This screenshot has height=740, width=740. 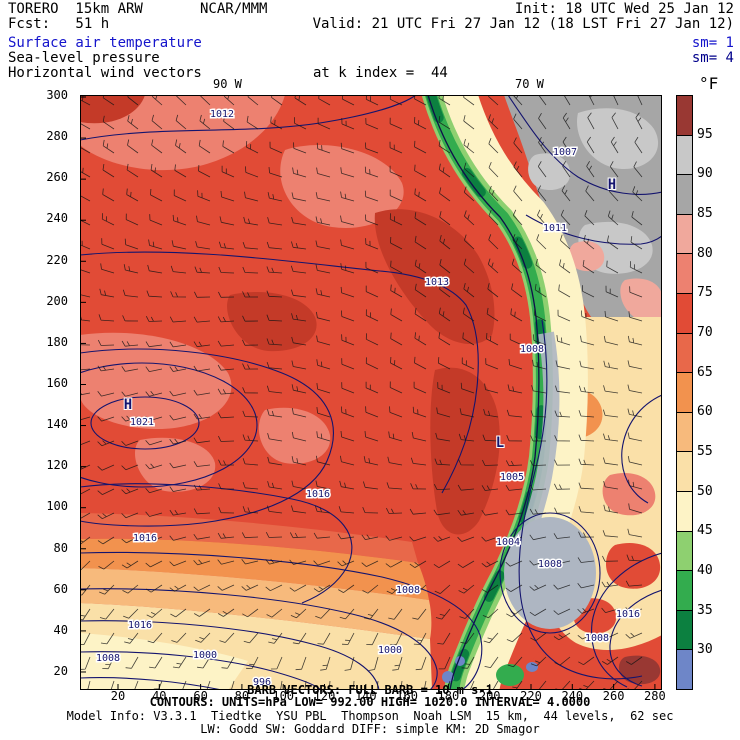 I want to click on isobar-label: 1011, so click(x=555, y=228).